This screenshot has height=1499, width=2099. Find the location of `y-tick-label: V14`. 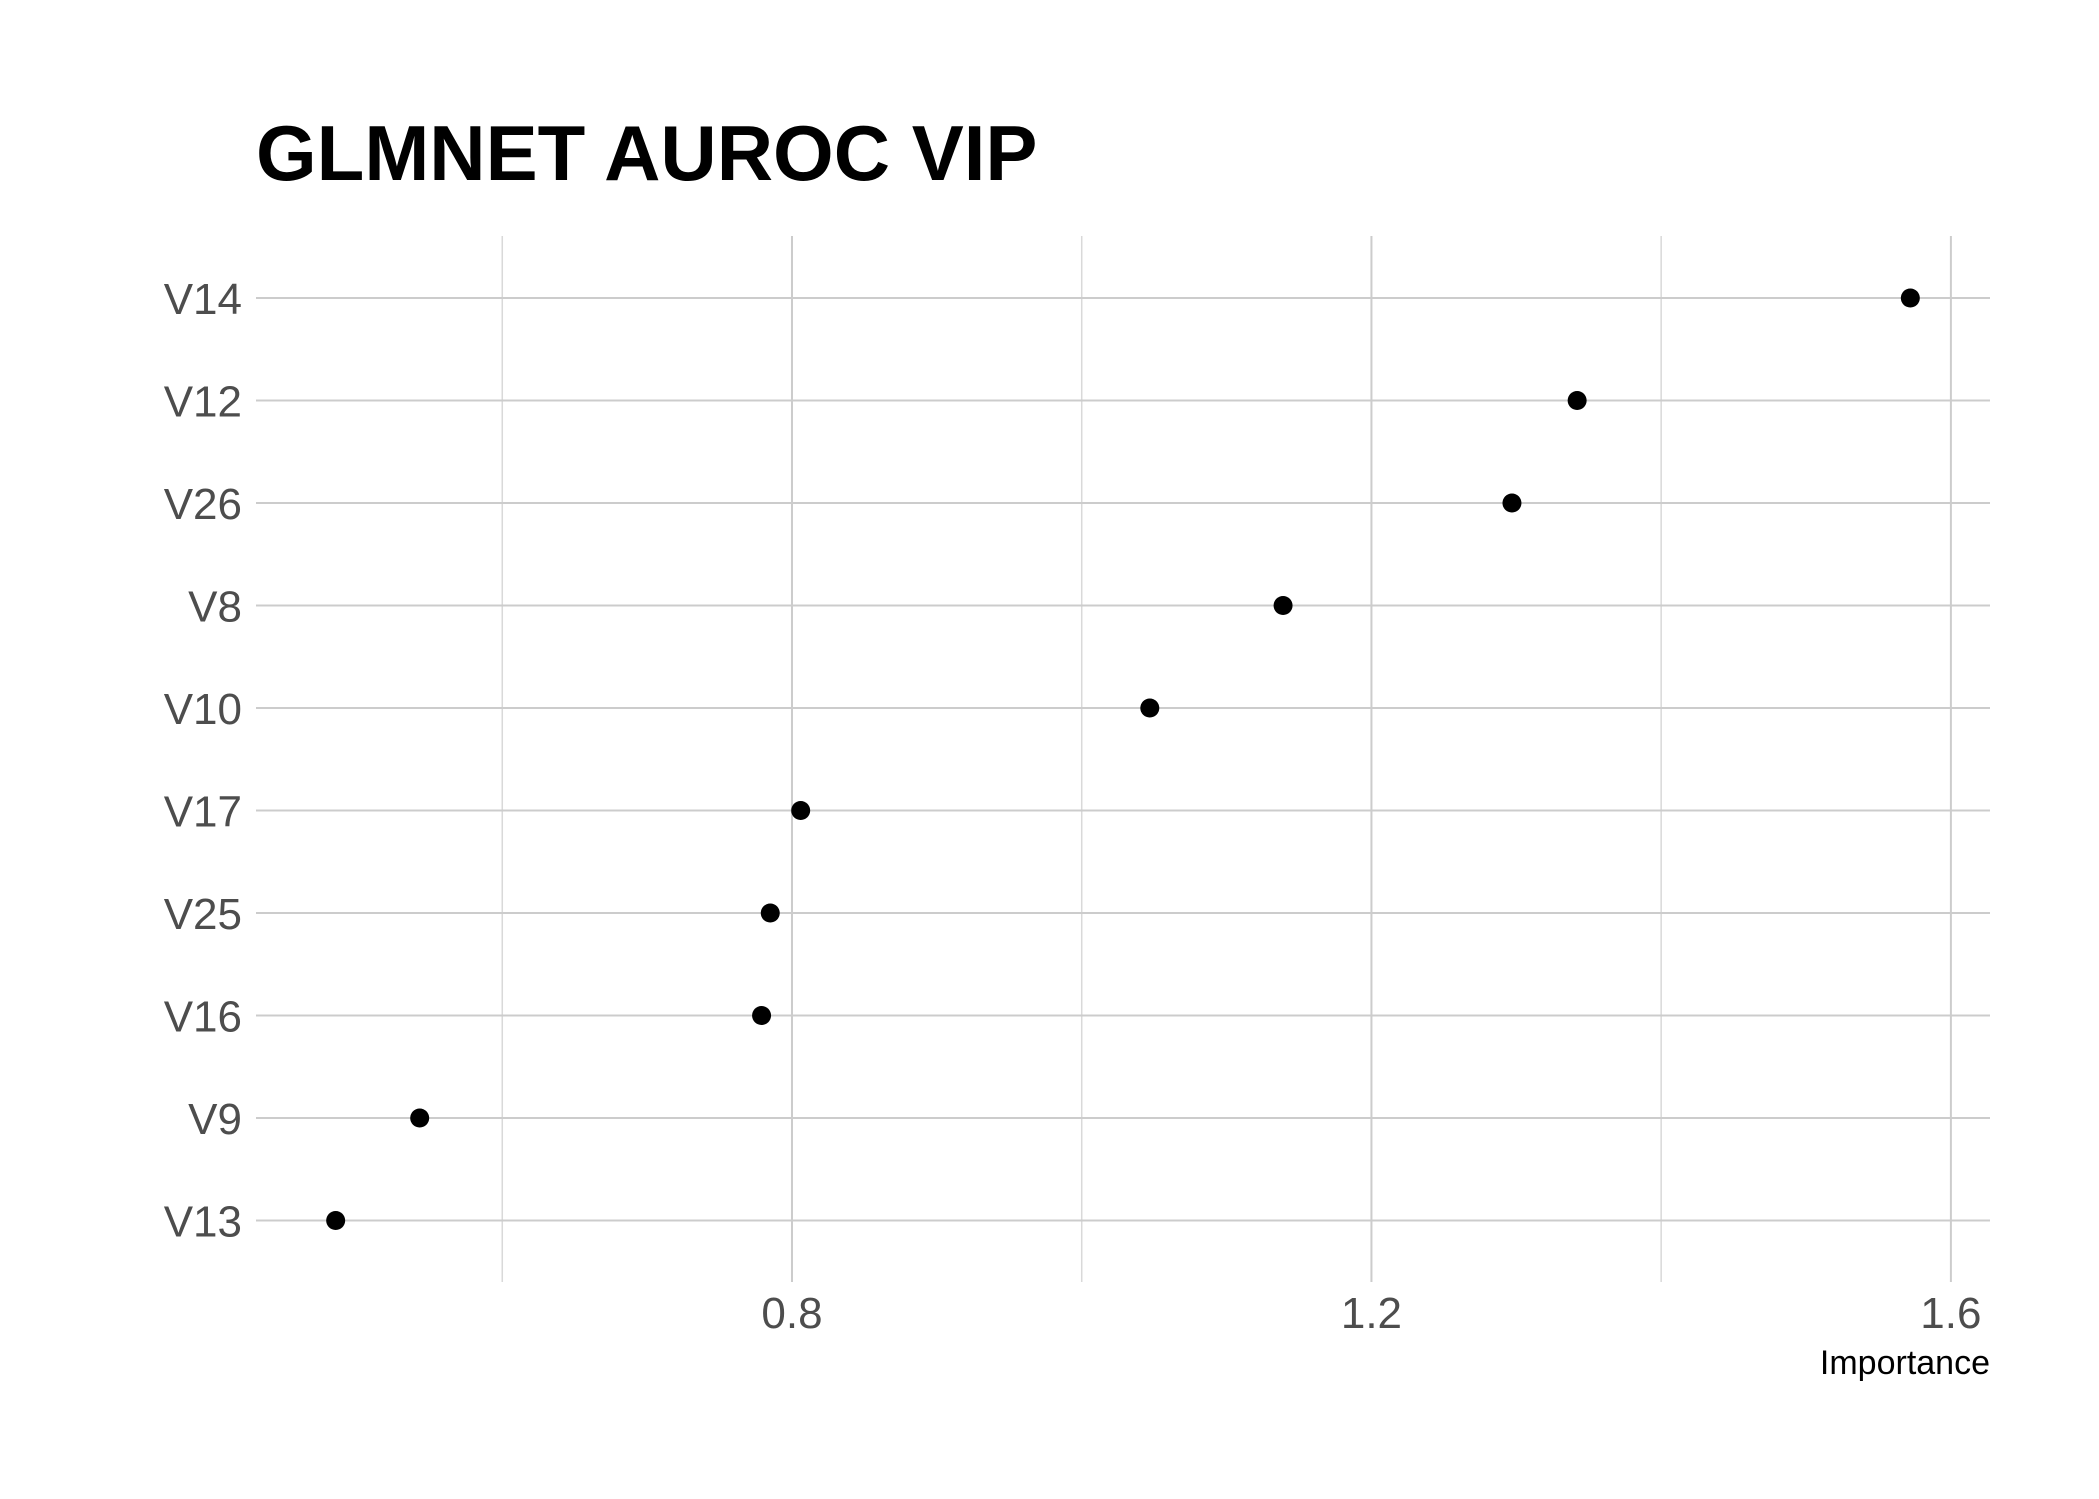

y-tick-label: V14 is located at coordinates (203, 299).